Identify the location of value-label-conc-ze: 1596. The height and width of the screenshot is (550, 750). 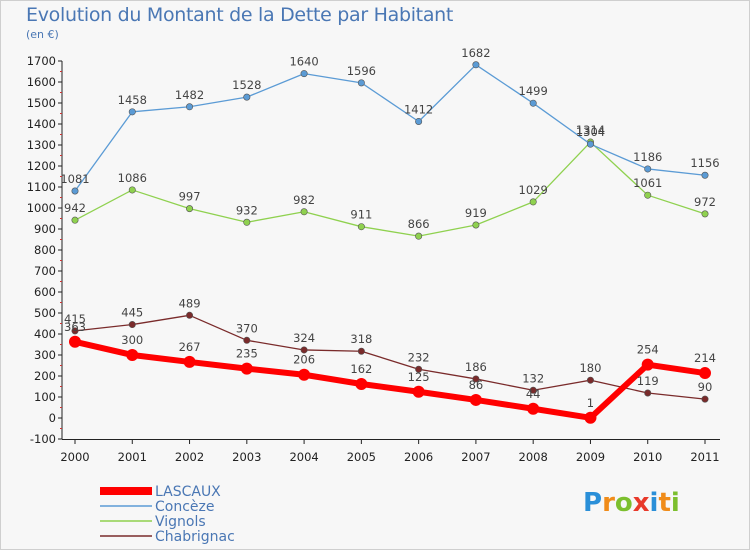
(361, 71).